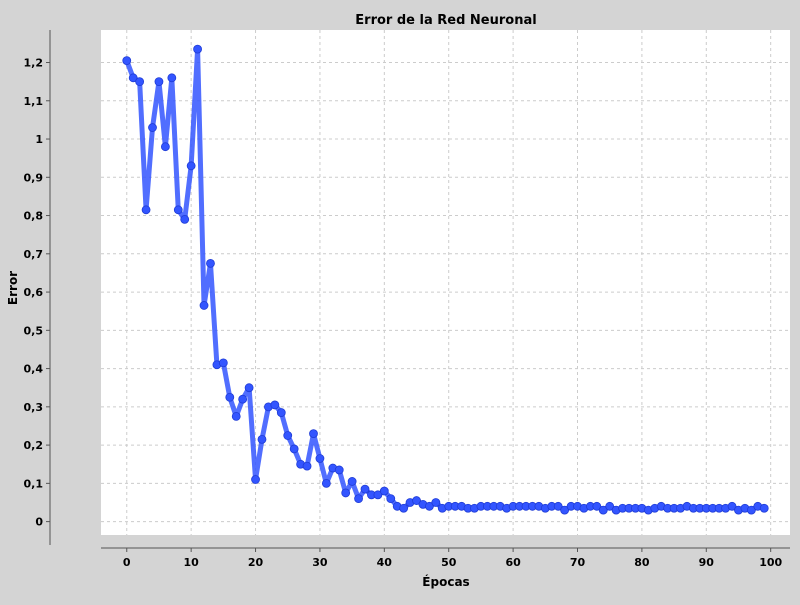 Image resolution: width=800 pixels, height=605 pixels. I want to click on y-axis-ticks: 0 0,1 0,2 0,3 0,4 0,5 0,6 0,7 0,8 0,9 1 1,1 1,2, so click(37, 293).